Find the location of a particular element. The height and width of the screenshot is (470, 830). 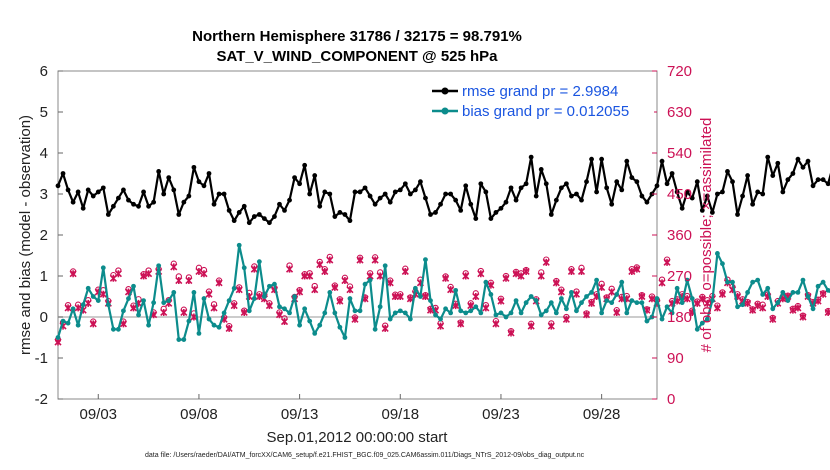

y-right-tick-label: 540 is located at coordinates (679, 153).